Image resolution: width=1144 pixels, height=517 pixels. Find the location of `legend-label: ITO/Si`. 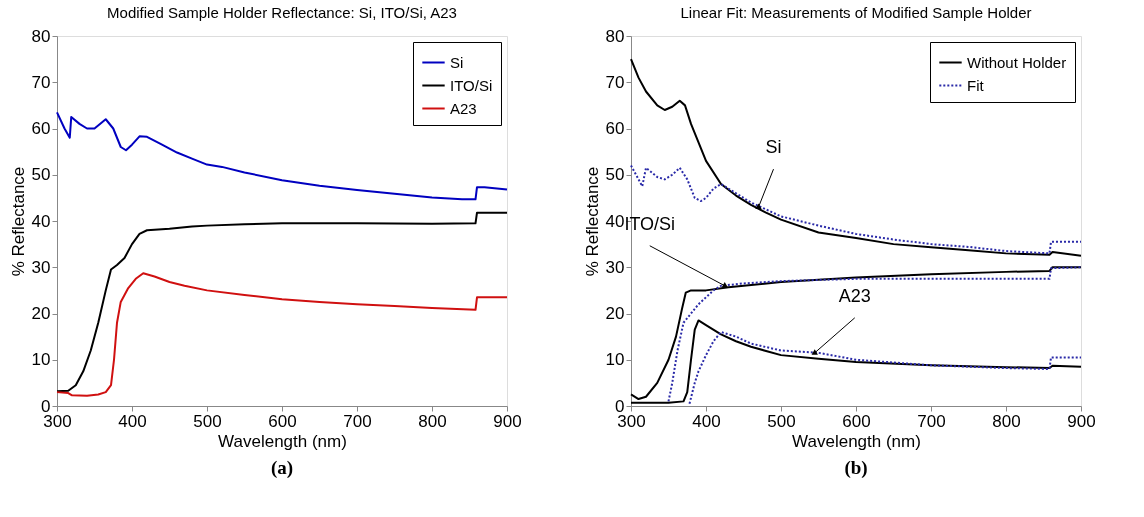

legend-label: ITO/Si is located at coordinates (471, 85).